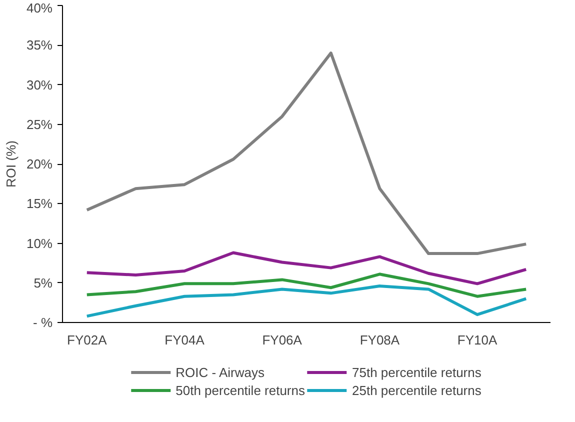 This screenshot has height=422, width=575. What do you see at coordinates (39, 45) in the screenshot?
I see `y-tick-label: 35%` at bounding box center [39, 45].